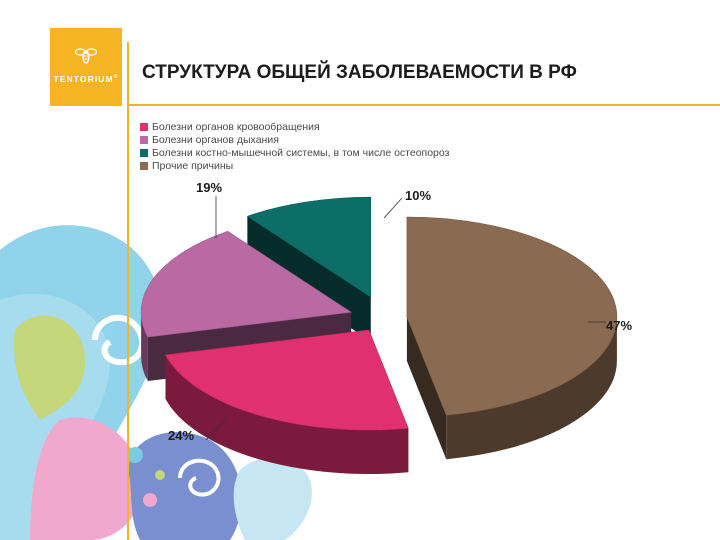 This screenshot has width=720, height=540. I want to click on data-label-3: 47%, so click(619, 325).